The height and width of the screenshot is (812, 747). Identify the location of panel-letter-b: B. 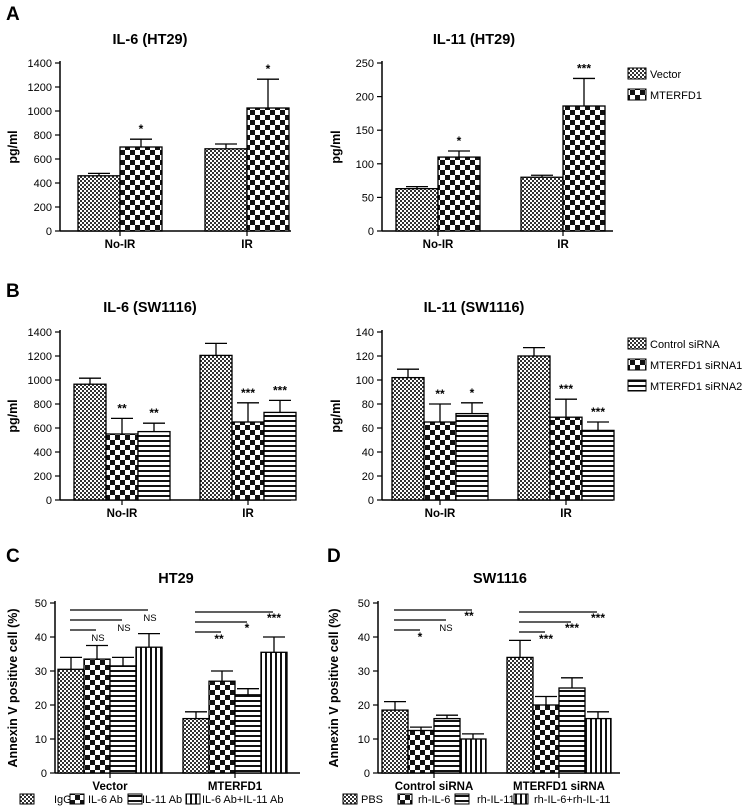
(13, 291).